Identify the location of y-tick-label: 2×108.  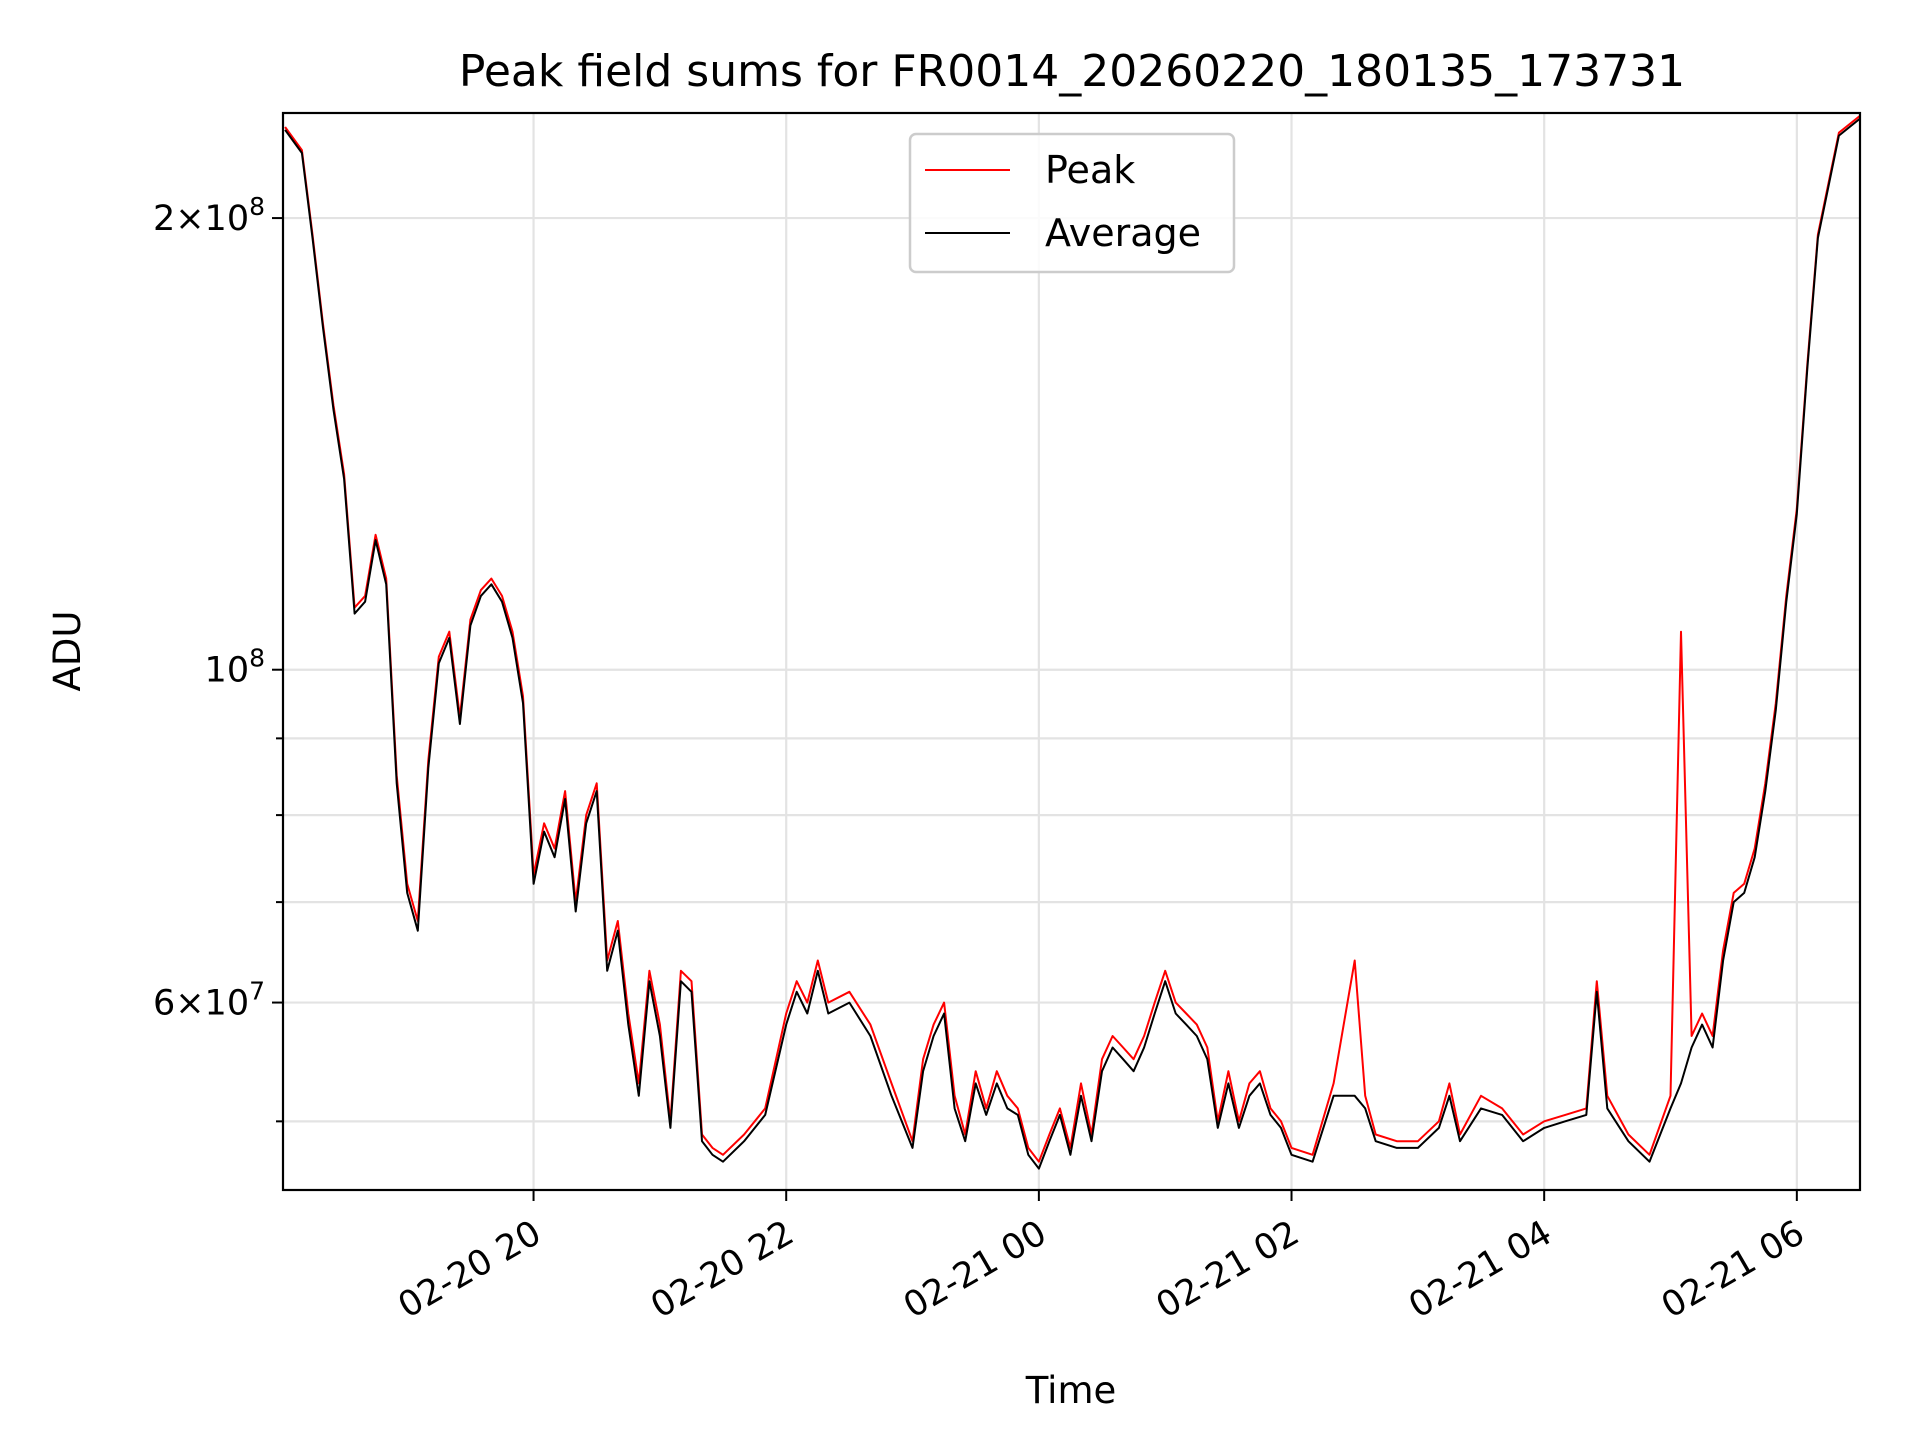
(209, 215).